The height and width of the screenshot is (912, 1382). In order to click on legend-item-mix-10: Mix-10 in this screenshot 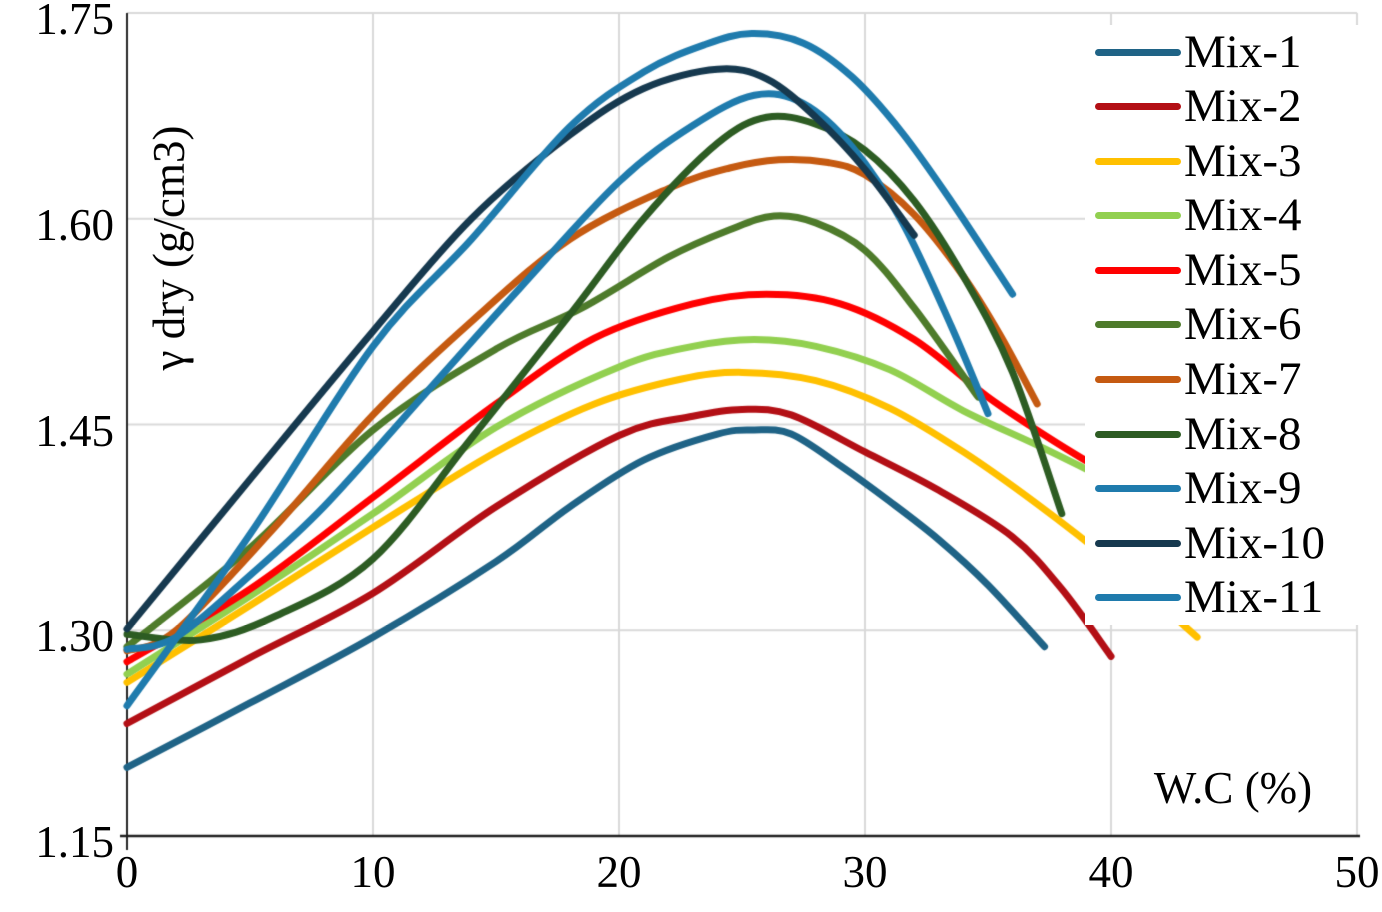, I will do `click(1233, 543)`.